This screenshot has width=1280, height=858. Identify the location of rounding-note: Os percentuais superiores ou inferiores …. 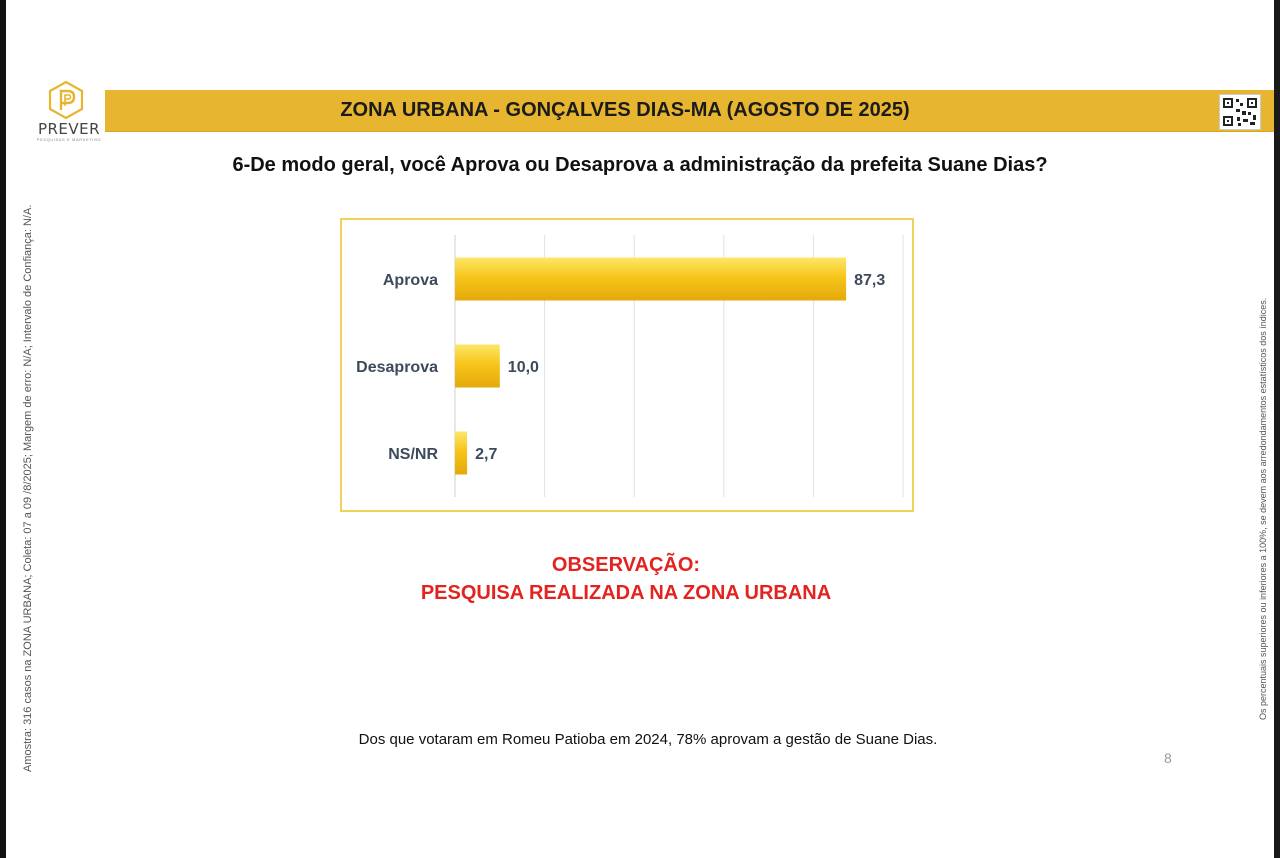
(1265, 477).